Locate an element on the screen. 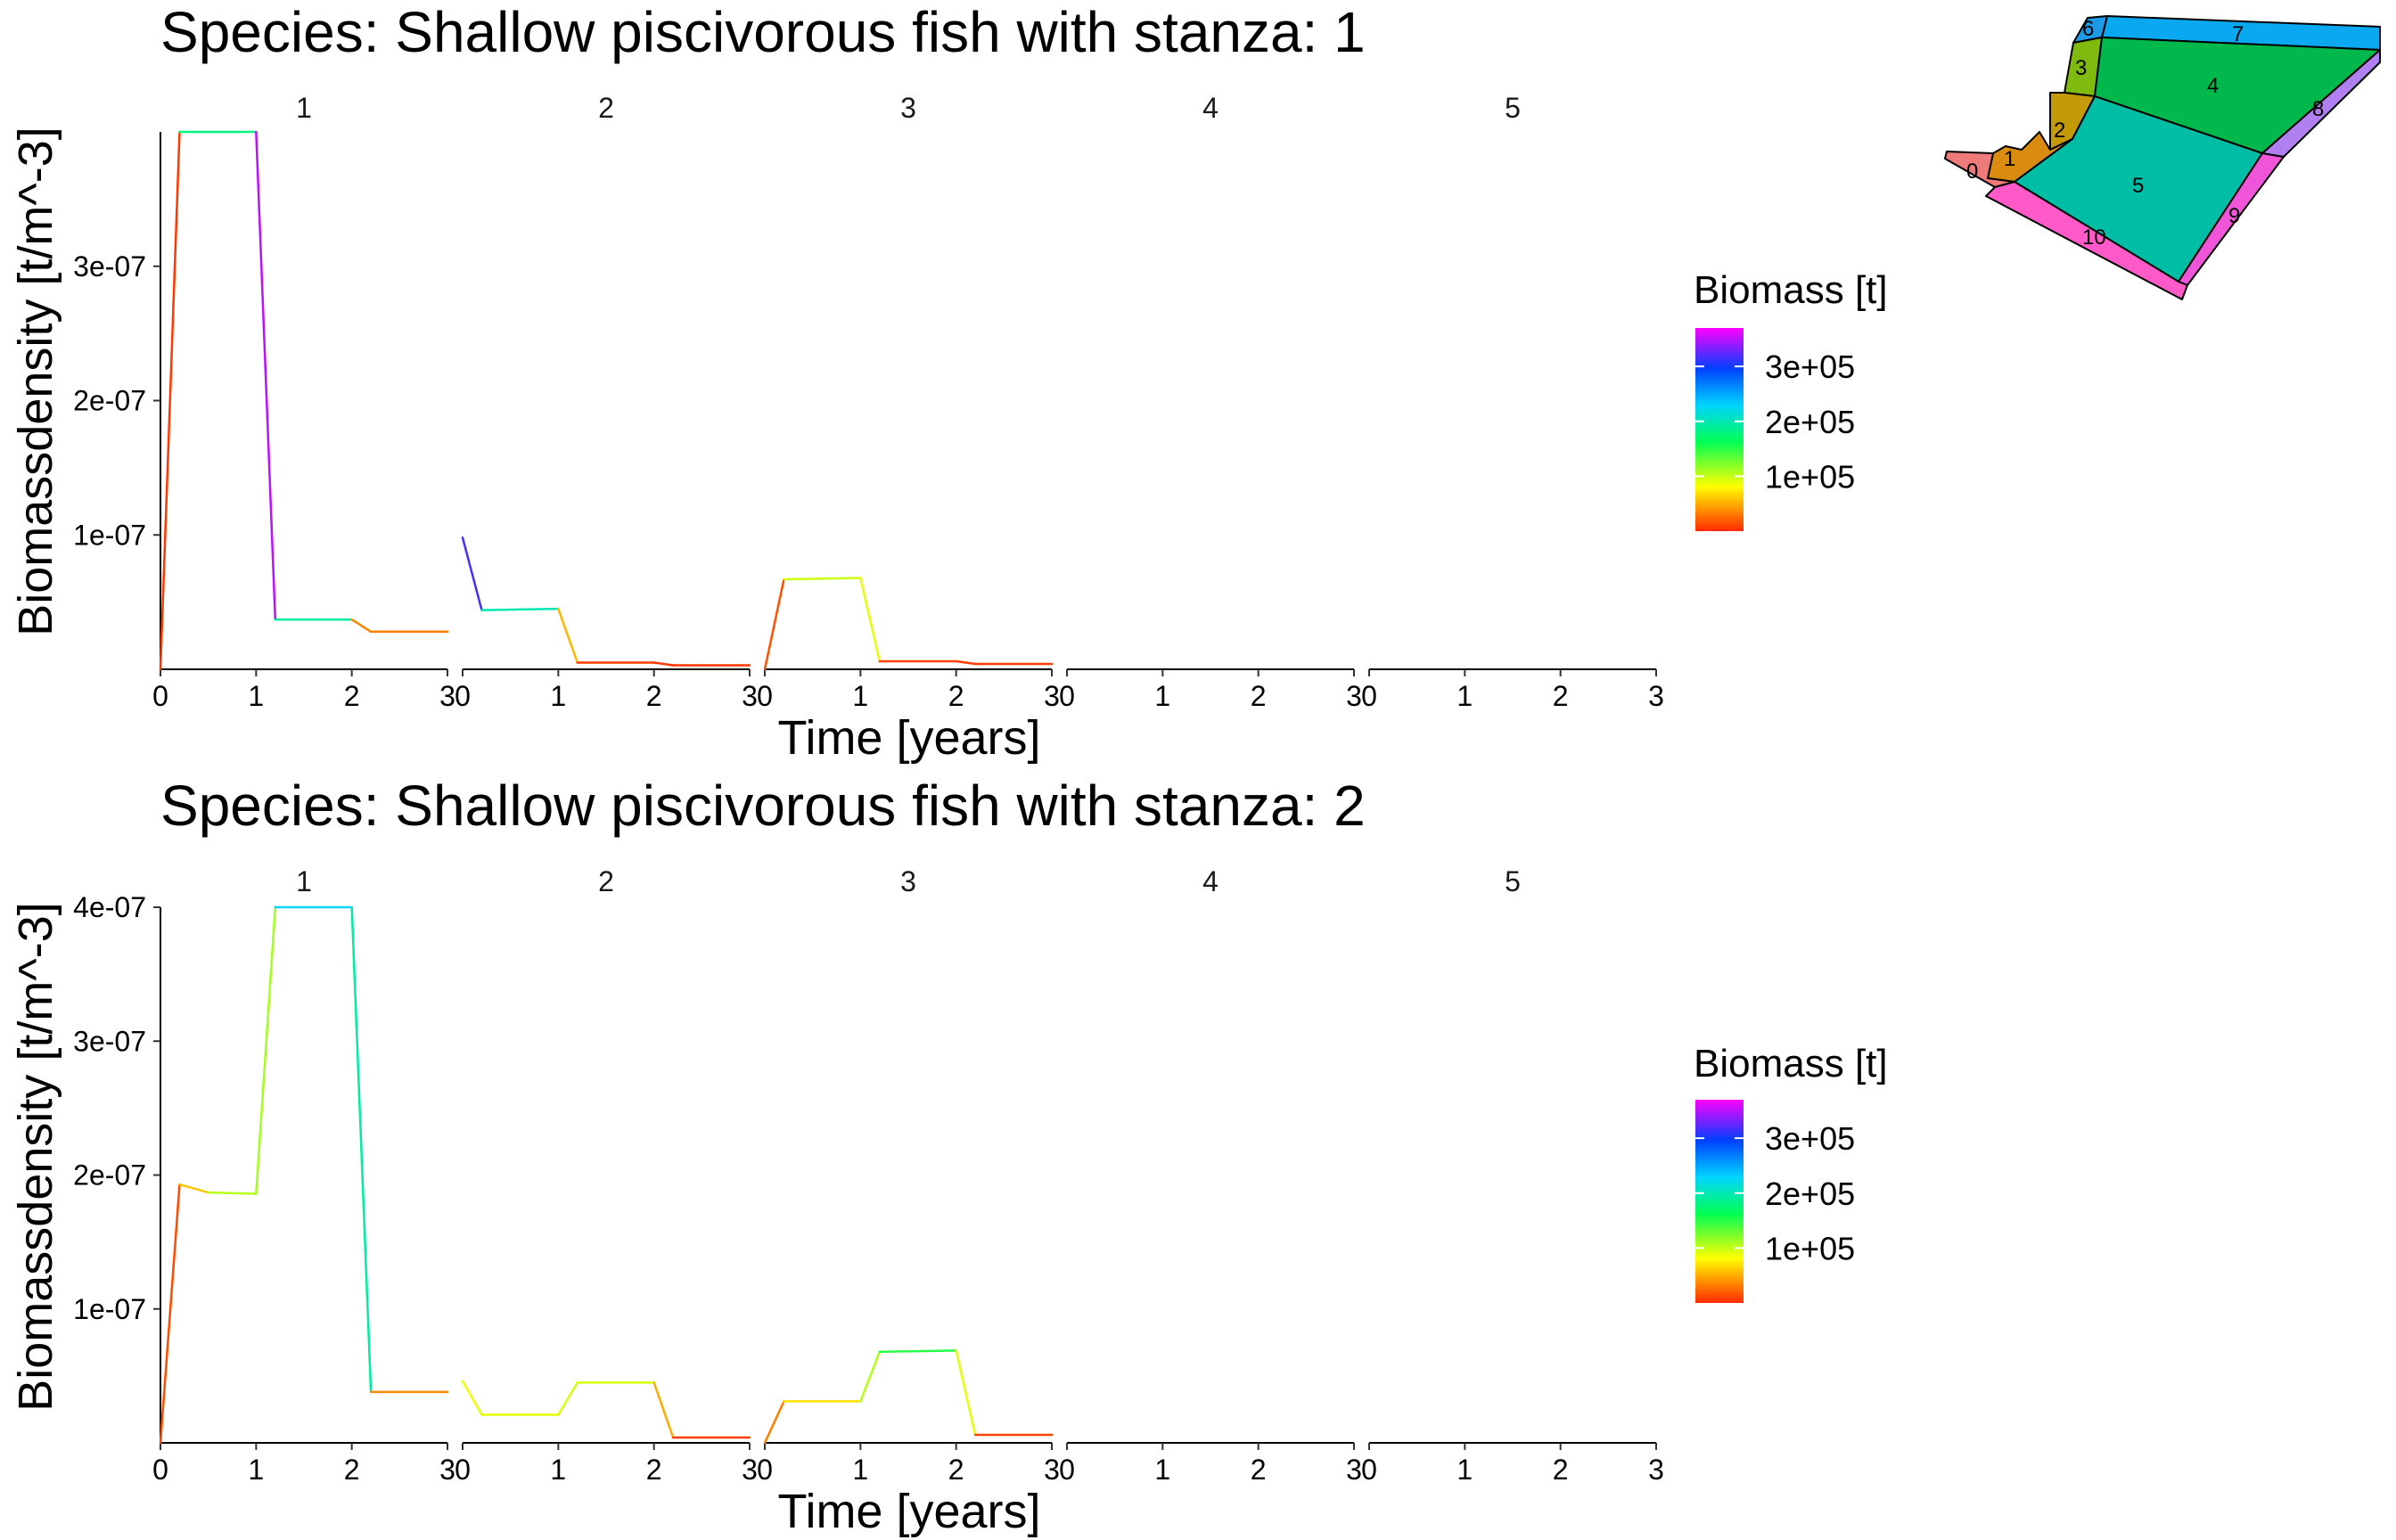  legend-ticks: 1e+05 2e+05 3e+05 is located at coordinates (1775, 1193).